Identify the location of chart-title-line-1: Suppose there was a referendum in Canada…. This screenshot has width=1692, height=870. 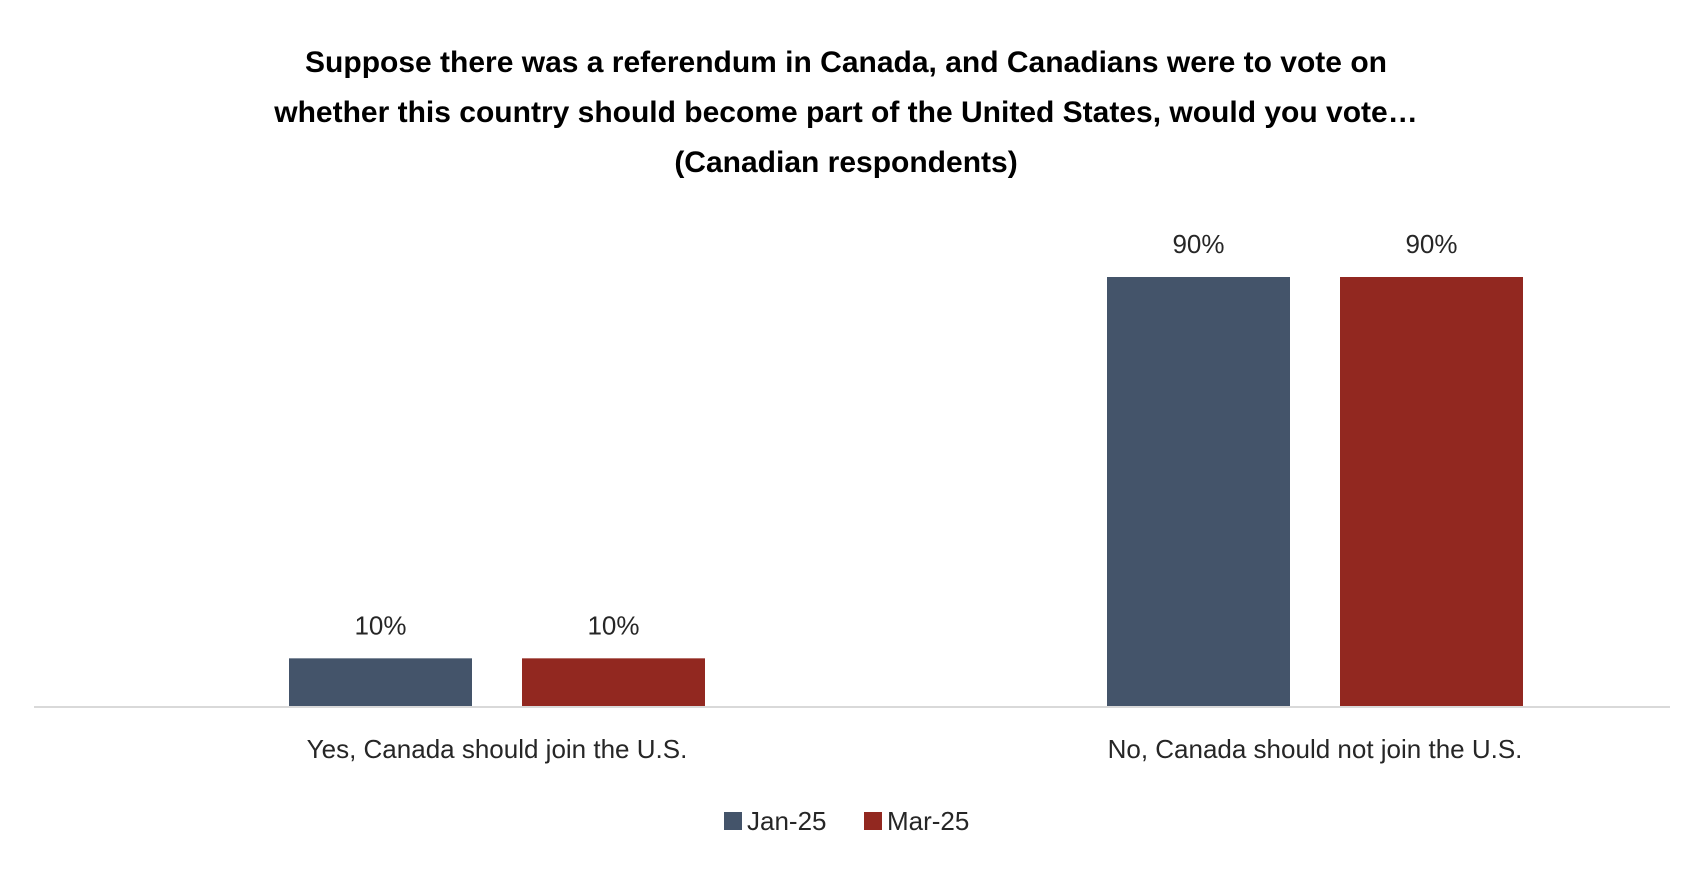
(846, 62).